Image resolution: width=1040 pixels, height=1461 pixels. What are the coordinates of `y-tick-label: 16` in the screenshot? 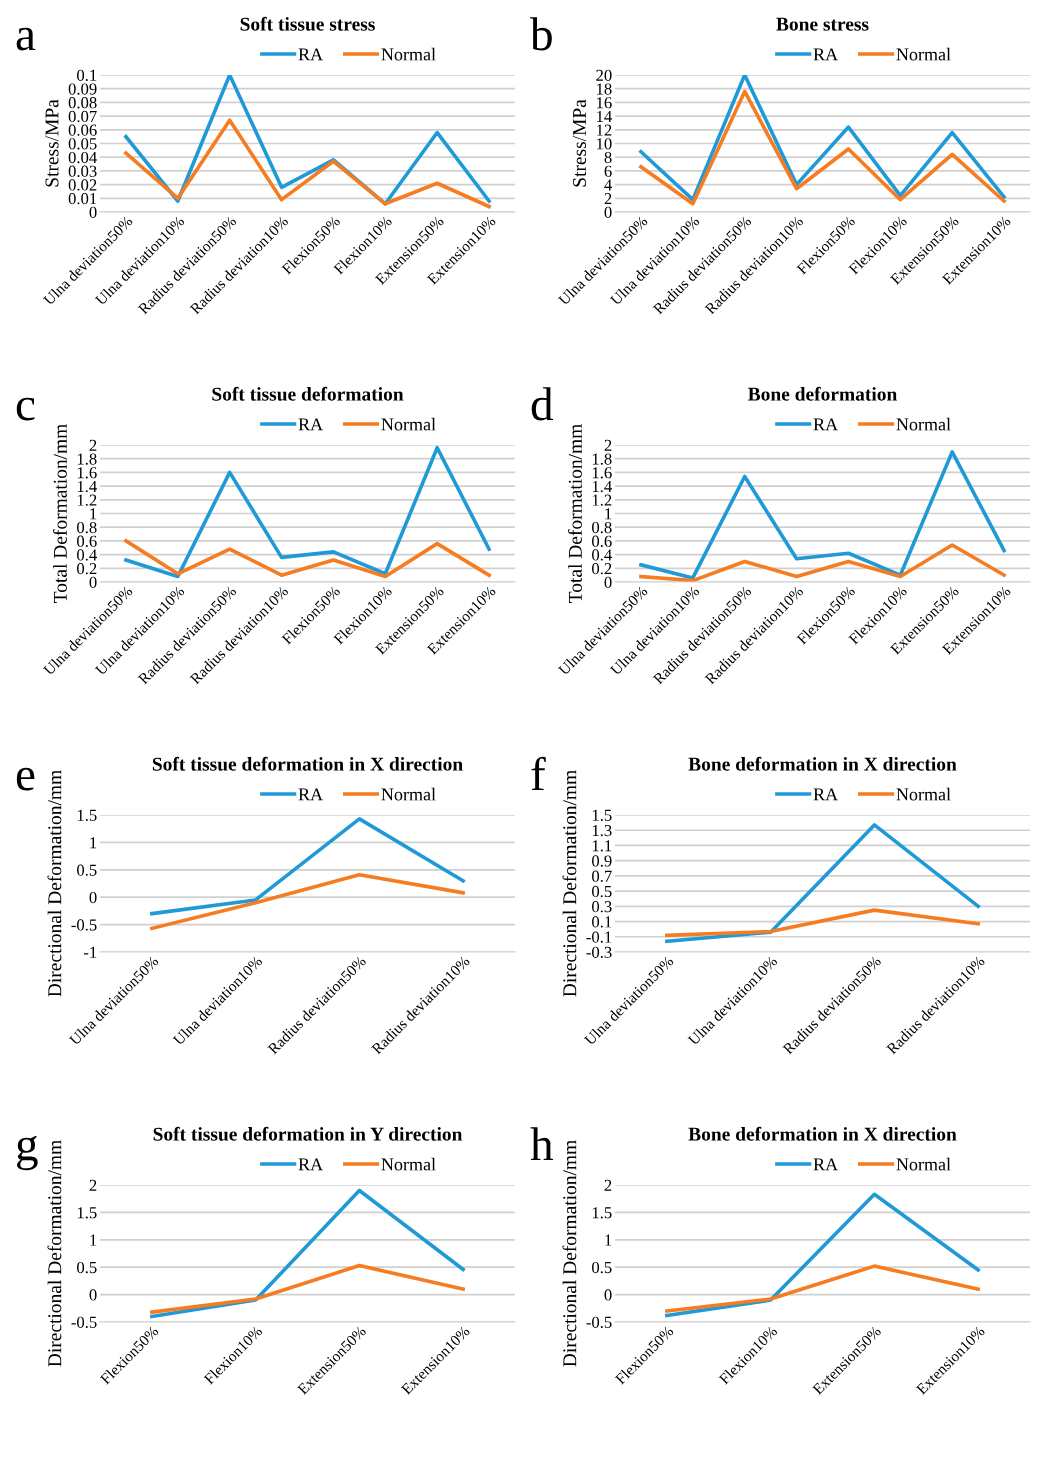 It's located at (604, 103).